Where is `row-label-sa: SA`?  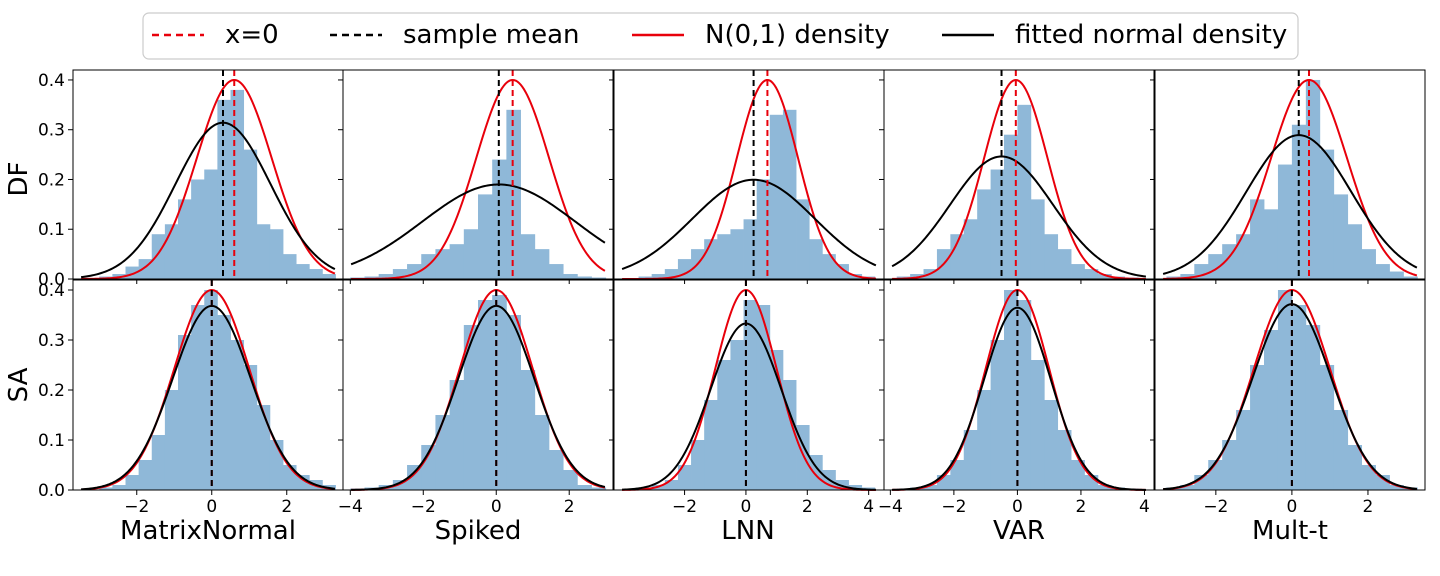
row-label-sa: SA is located at coordinates (19, 384).